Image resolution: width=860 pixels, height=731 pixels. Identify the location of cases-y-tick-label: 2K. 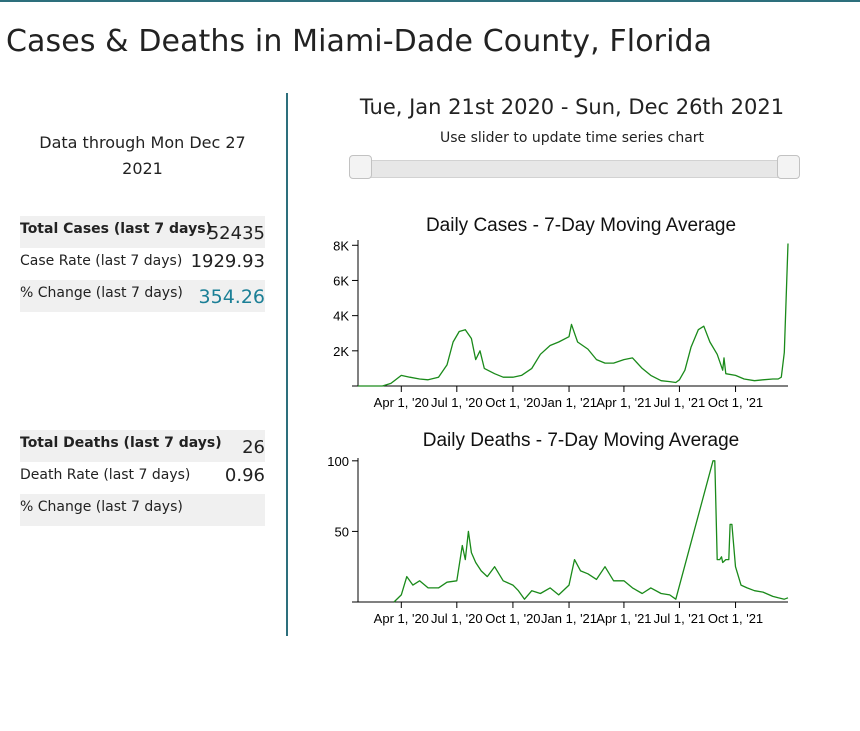
(341, 351).